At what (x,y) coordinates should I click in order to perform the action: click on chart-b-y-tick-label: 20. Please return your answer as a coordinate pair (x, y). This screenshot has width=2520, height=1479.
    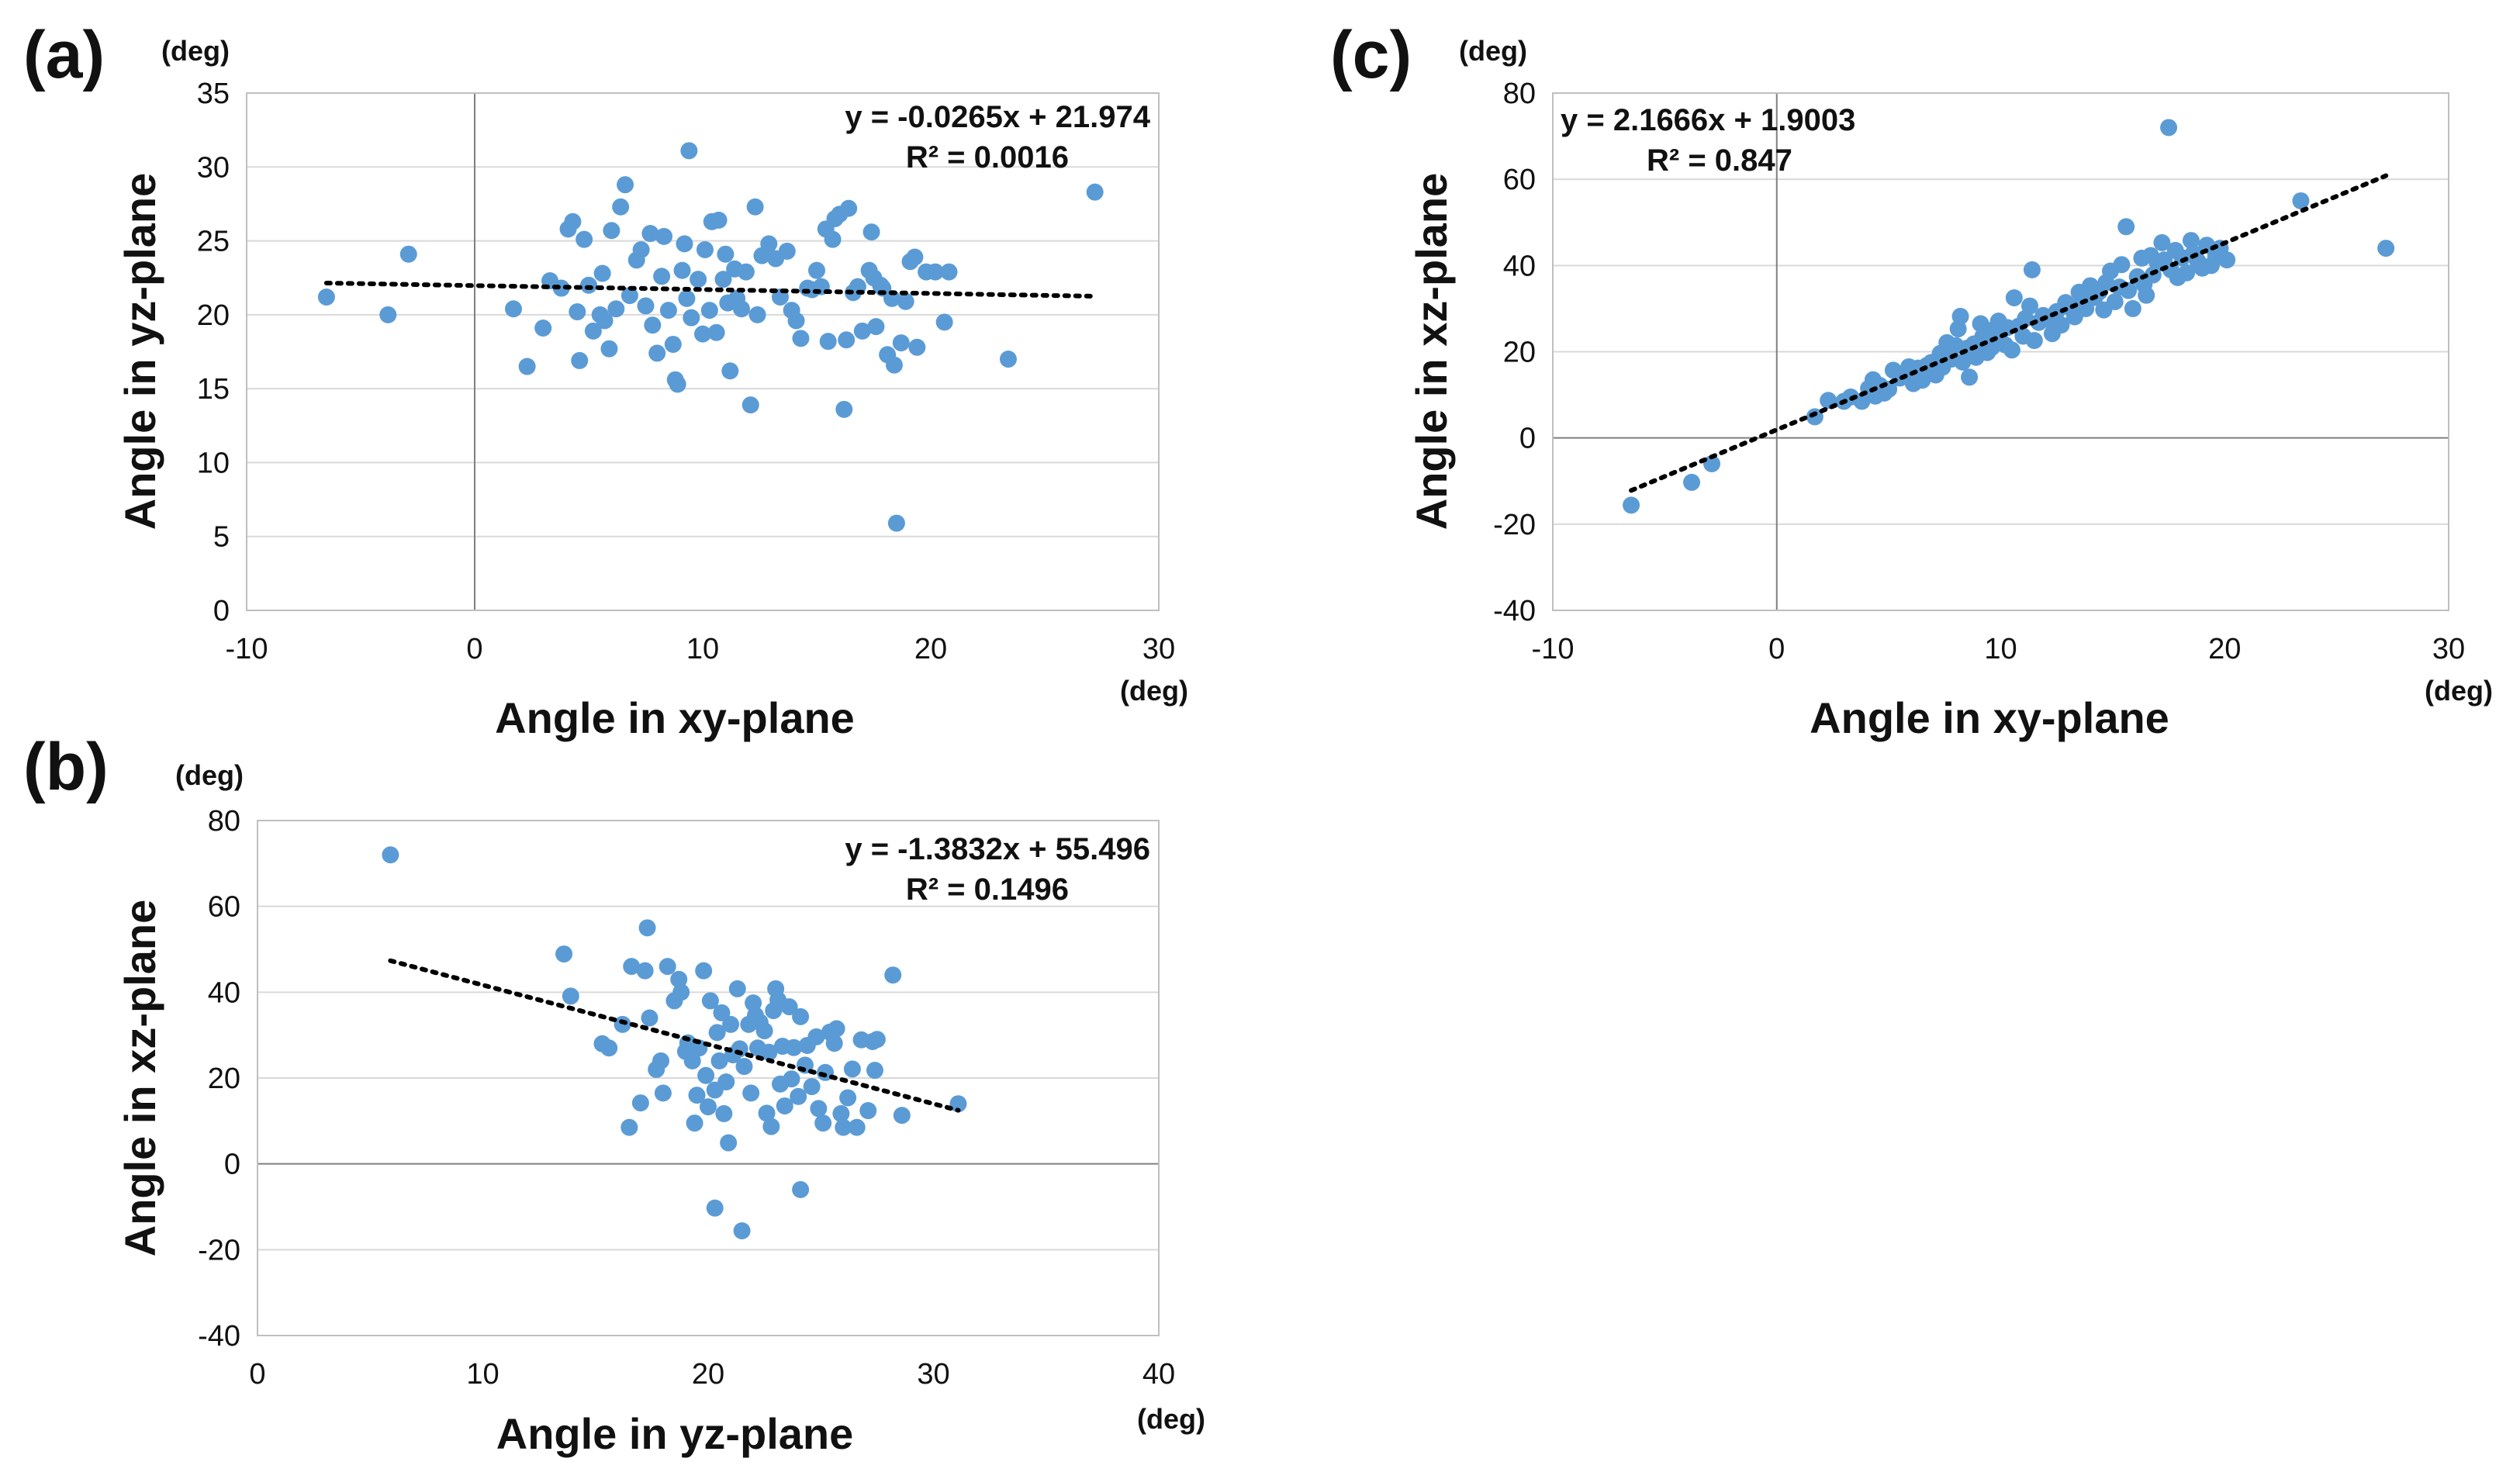
    Looking at the image, I should click on (224, 1079).